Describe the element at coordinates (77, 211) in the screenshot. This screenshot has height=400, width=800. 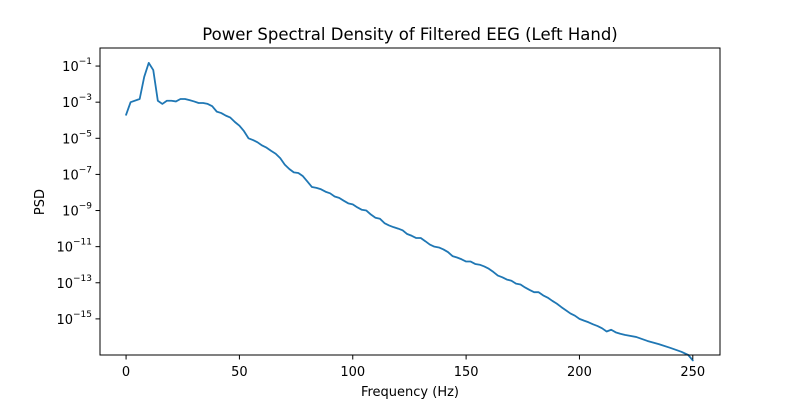
I see `y-tick-label: 10⁻⁹` at that location.